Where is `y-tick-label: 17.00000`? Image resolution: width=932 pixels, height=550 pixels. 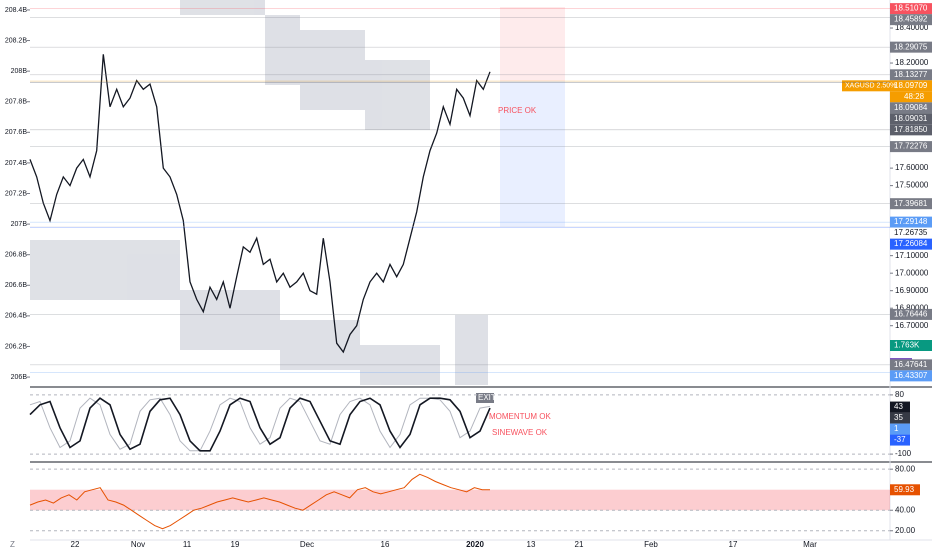
y-tick-label: 17.00000 is located at coordinates (912, 272).